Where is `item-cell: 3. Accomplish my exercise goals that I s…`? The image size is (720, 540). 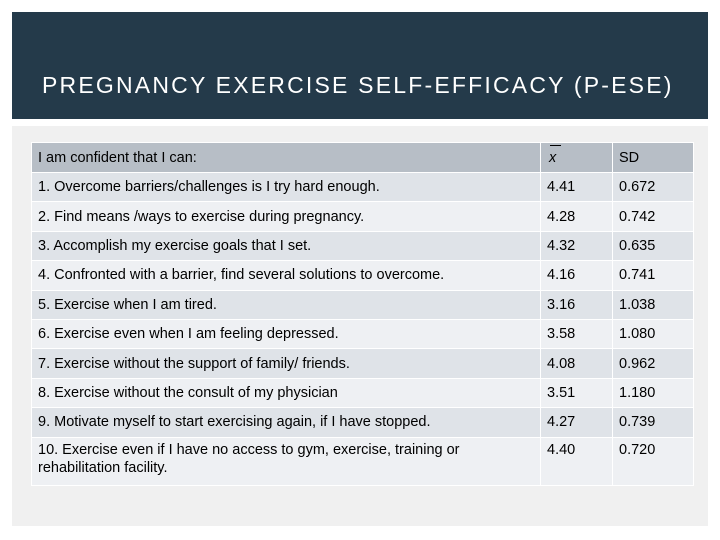
item-cell: 3. Accomplish my exercise goals that I s… is located at coordinates (286, 246).